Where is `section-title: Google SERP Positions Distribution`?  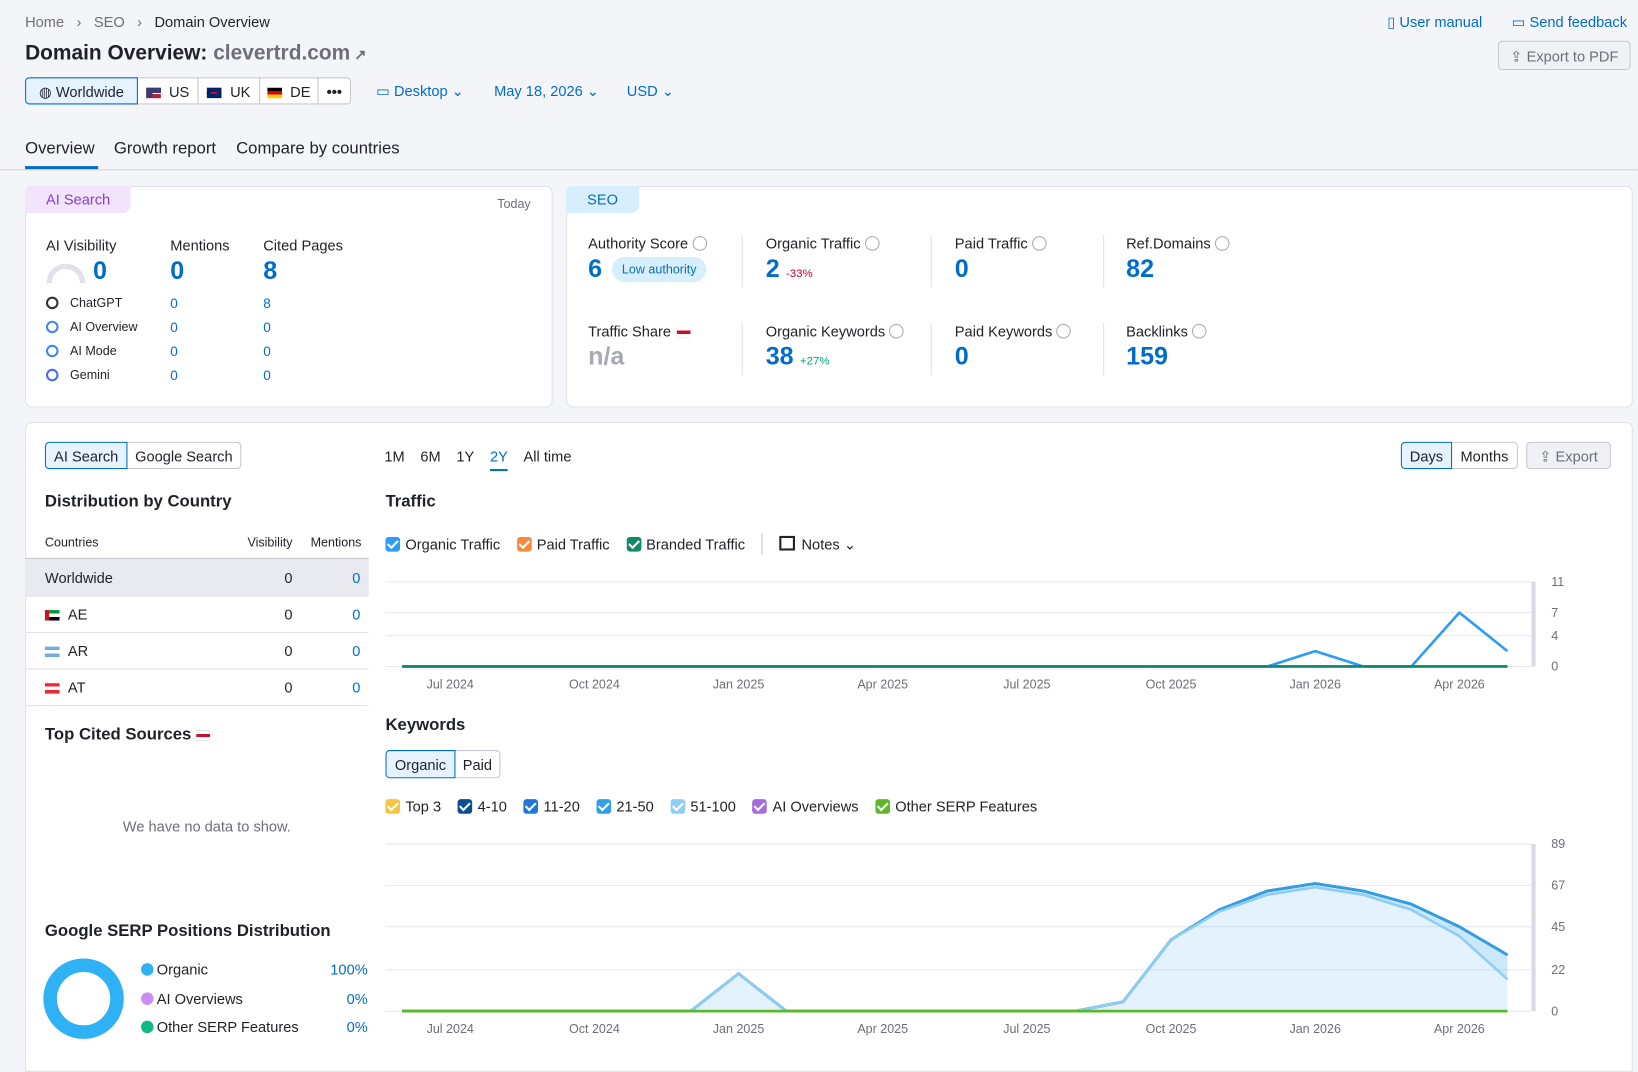 section-title: Google SERP Positions Distribution is located at coordinates (187, 931).